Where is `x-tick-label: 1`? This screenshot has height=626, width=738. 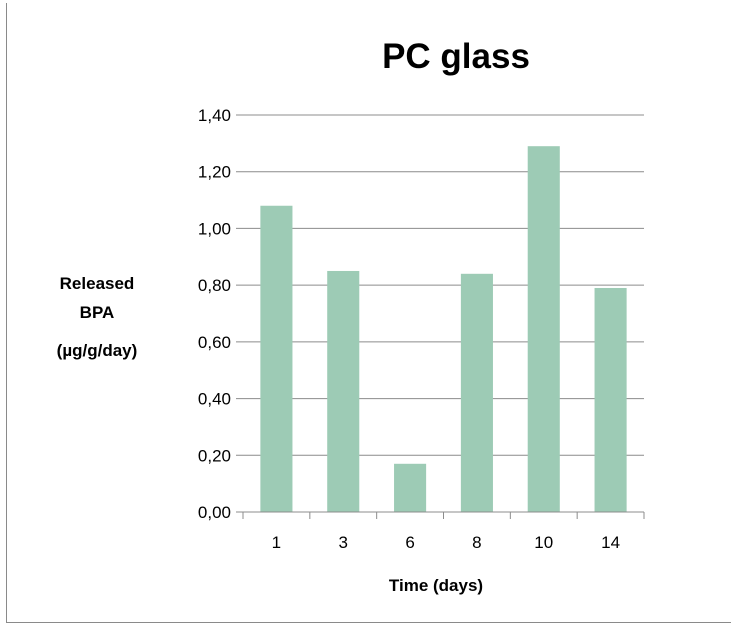 x-tick-label: 1 is located at coordinates (276, 542).